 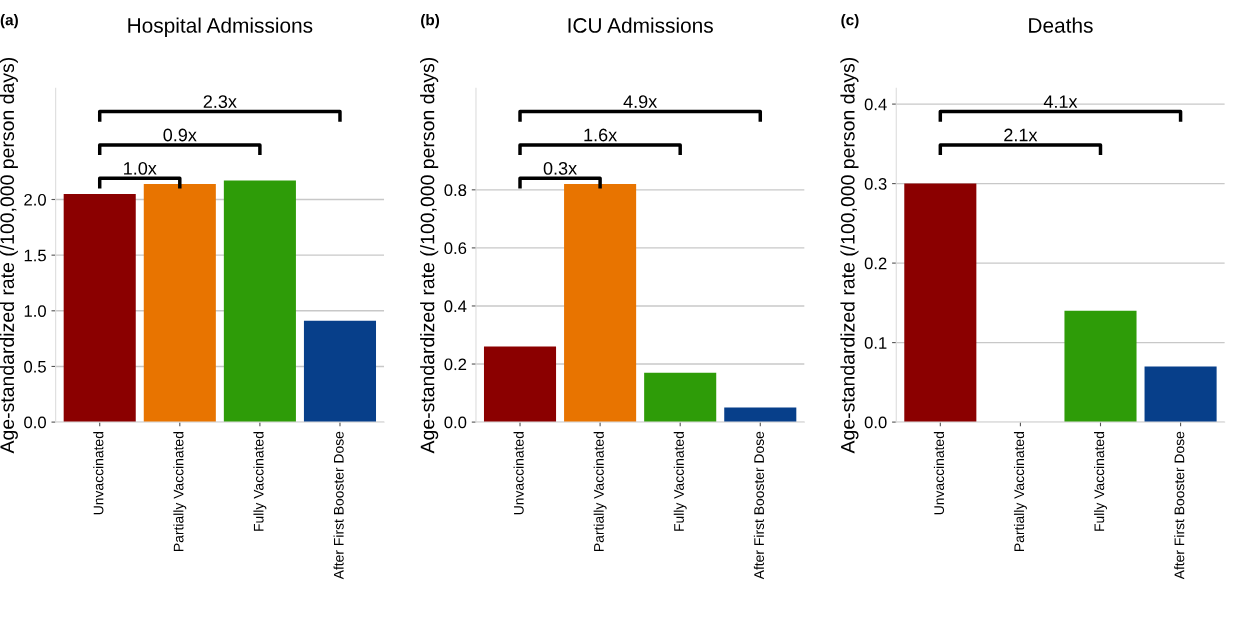 What do you see at coordinates (35, 311) in the screenshot?
I see `y-tick-label: 1.0` at bounding box center [35, 311].